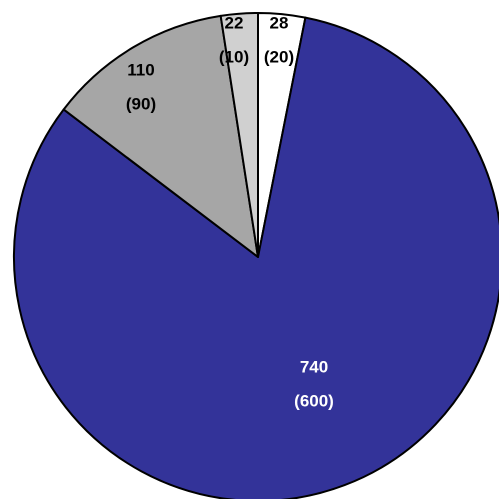  I want to click on slice-value-label: 22, so click(234, 22).